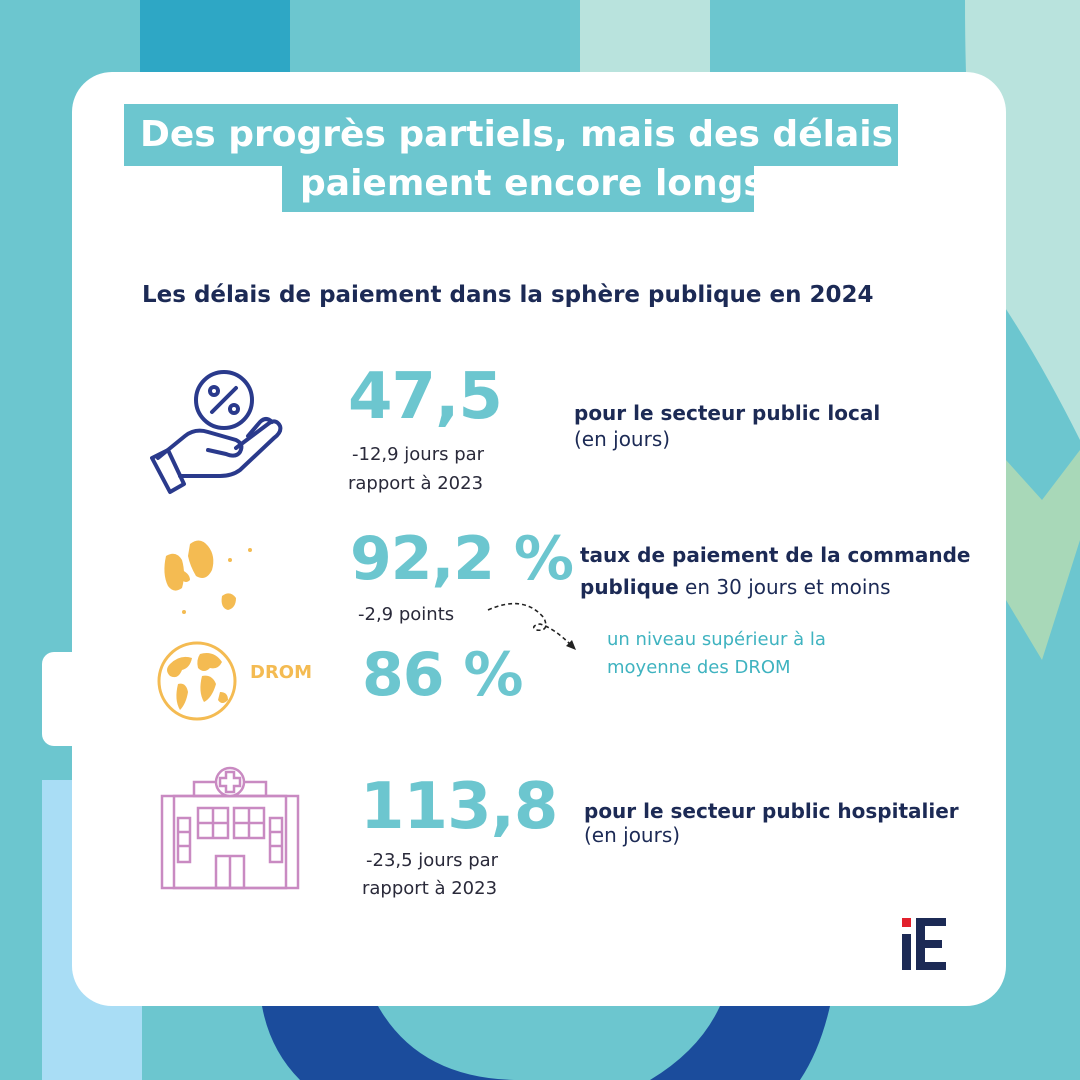 The height and width of the screenshot is (1080, 1080). What do you see at coordinates (716, 639) in the screenshot?
I see `drom-note-line1: un niveau supérieur à la` at bounding box center [716, 639].